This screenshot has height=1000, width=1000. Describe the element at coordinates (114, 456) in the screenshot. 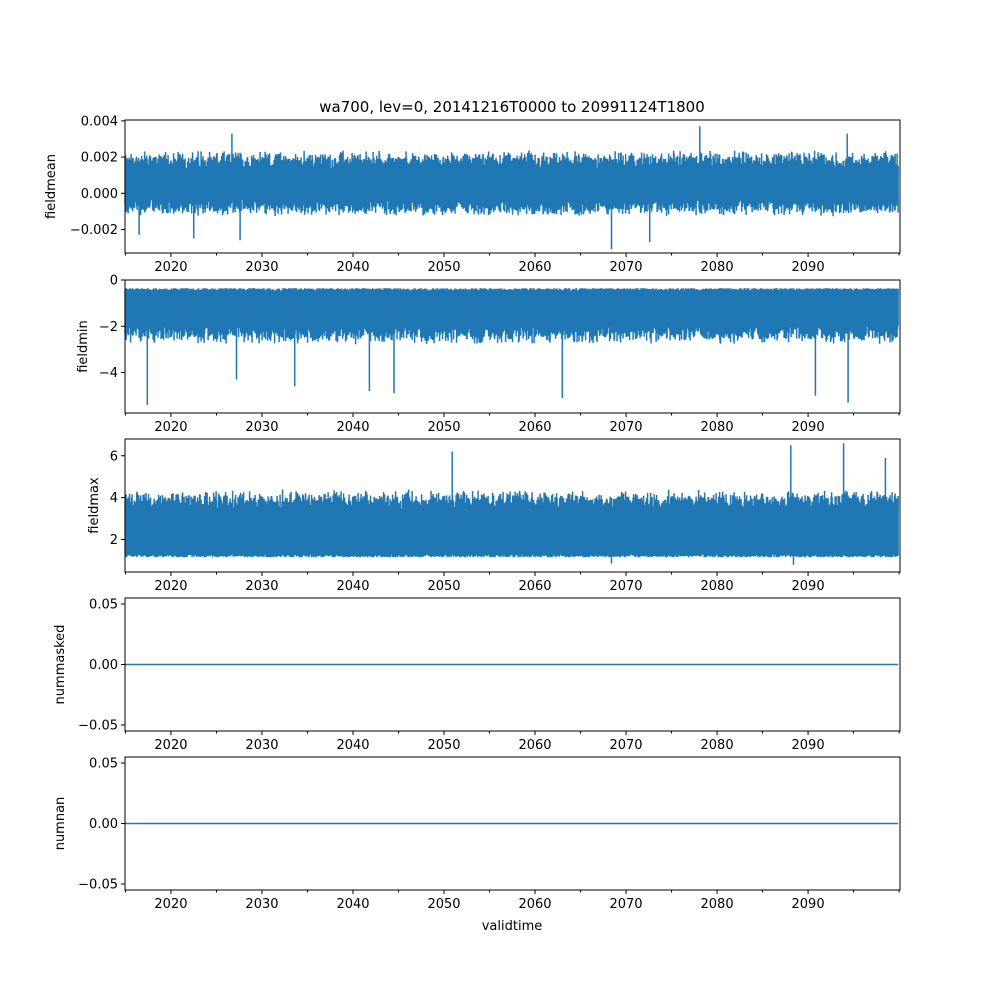

I see `y-tick-label: 6` at that location.